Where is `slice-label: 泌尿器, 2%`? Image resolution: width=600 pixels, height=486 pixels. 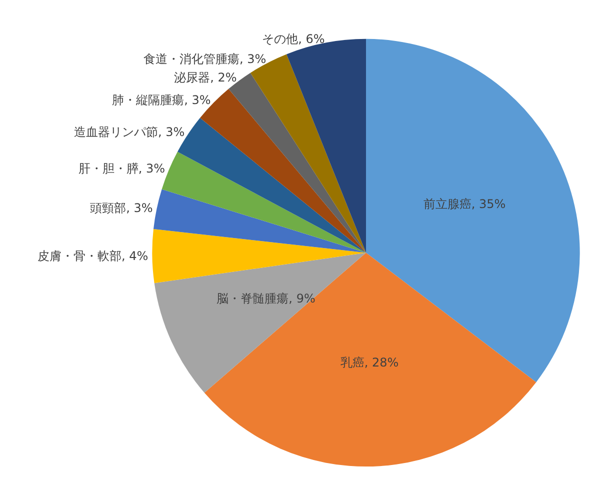
slice-label: 泌尿器, 2% is located at coordinates (205, 77).